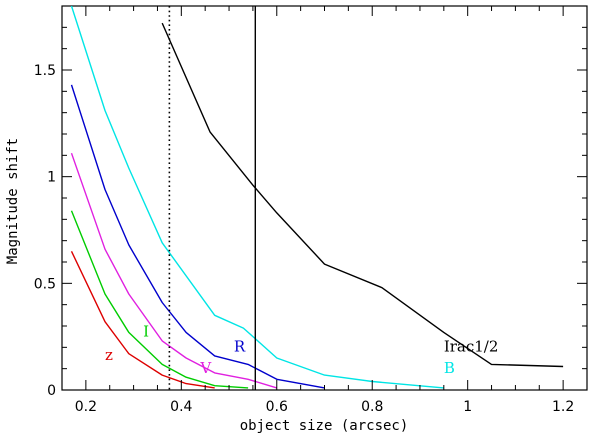 This screenshot has width=600, height=438. I want to click on y-tick-label: 1, so click(51, 178).